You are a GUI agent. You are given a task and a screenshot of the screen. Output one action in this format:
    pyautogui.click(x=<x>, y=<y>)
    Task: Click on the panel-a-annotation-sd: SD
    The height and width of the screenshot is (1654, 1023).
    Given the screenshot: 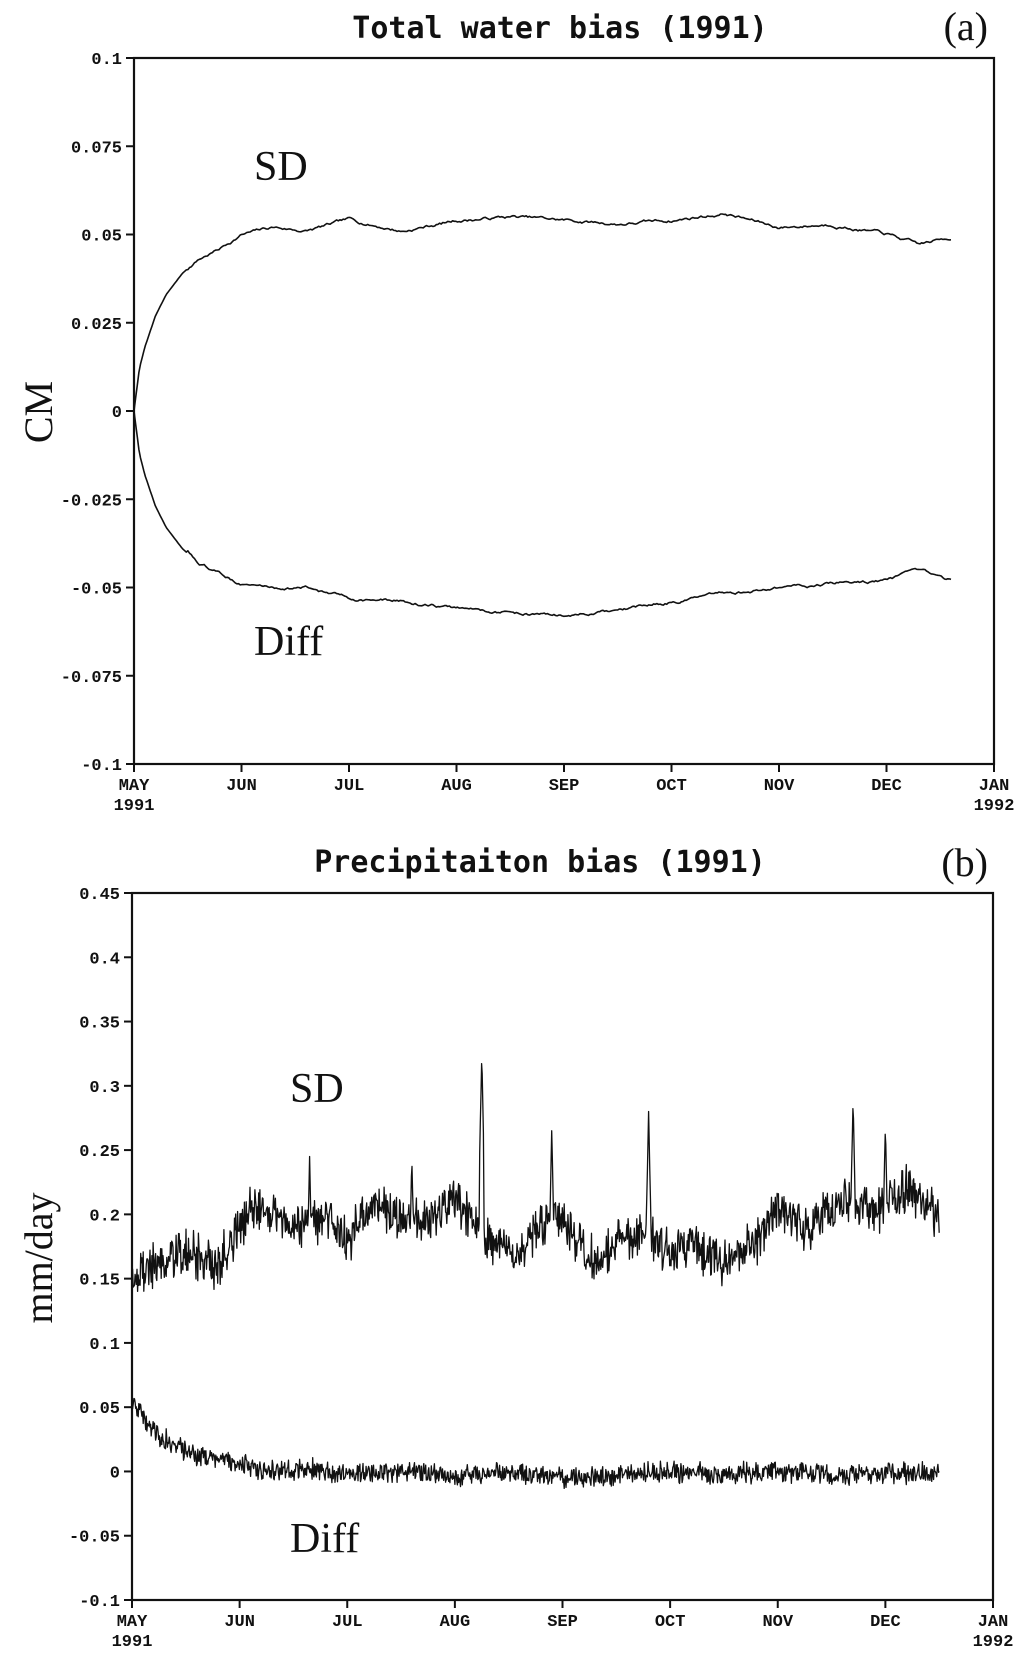 What is the action you would take?
    pyautogui.click(x=281, y=167)
    